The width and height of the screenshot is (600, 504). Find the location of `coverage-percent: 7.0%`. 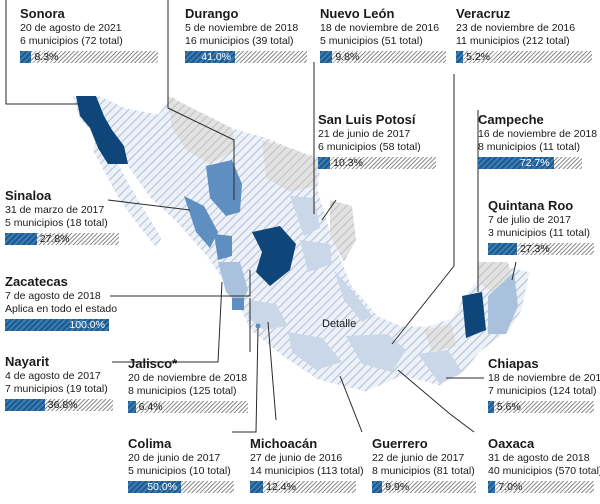

coverage-percent: 7.0% is located at coordinates (510, 487).